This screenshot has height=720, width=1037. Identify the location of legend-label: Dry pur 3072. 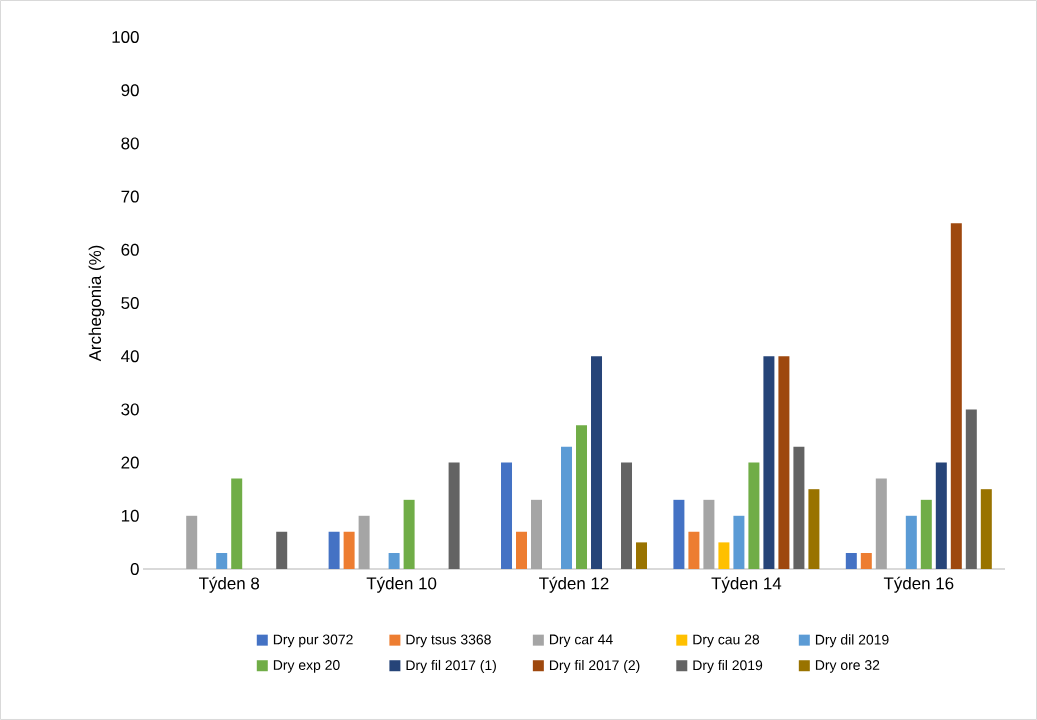
(313, 641).